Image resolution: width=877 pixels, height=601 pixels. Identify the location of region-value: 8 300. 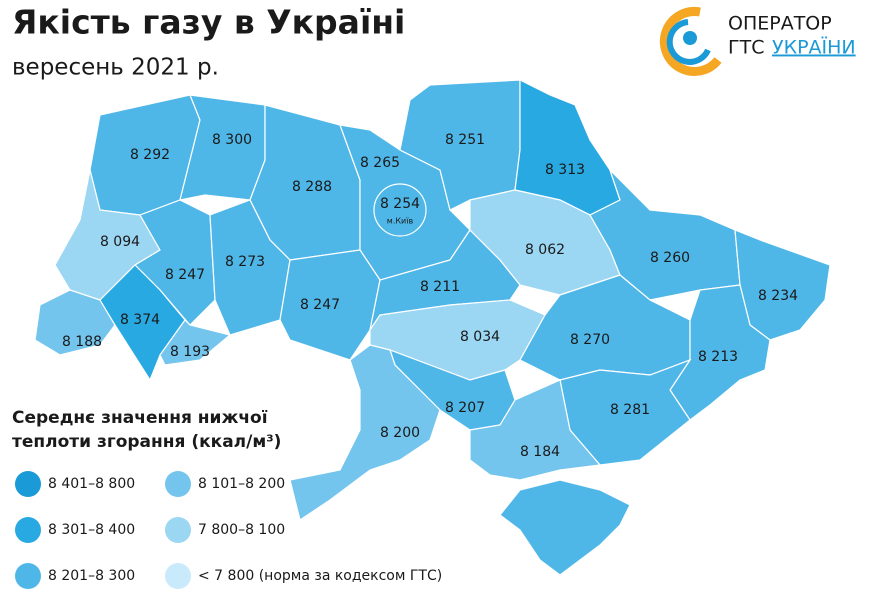
(232, 140).